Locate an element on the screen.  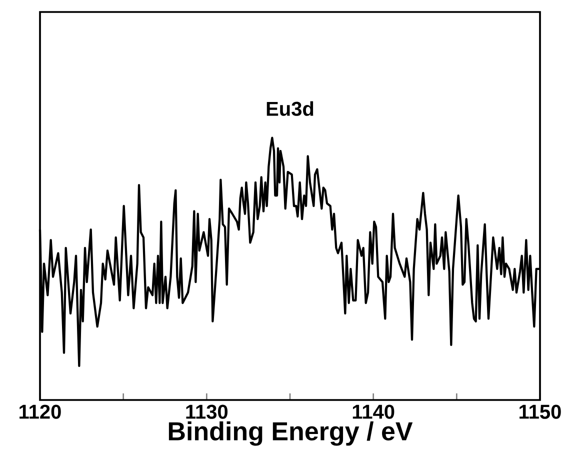
x-tick-label: 1150 is located at coordinates (540, 411).